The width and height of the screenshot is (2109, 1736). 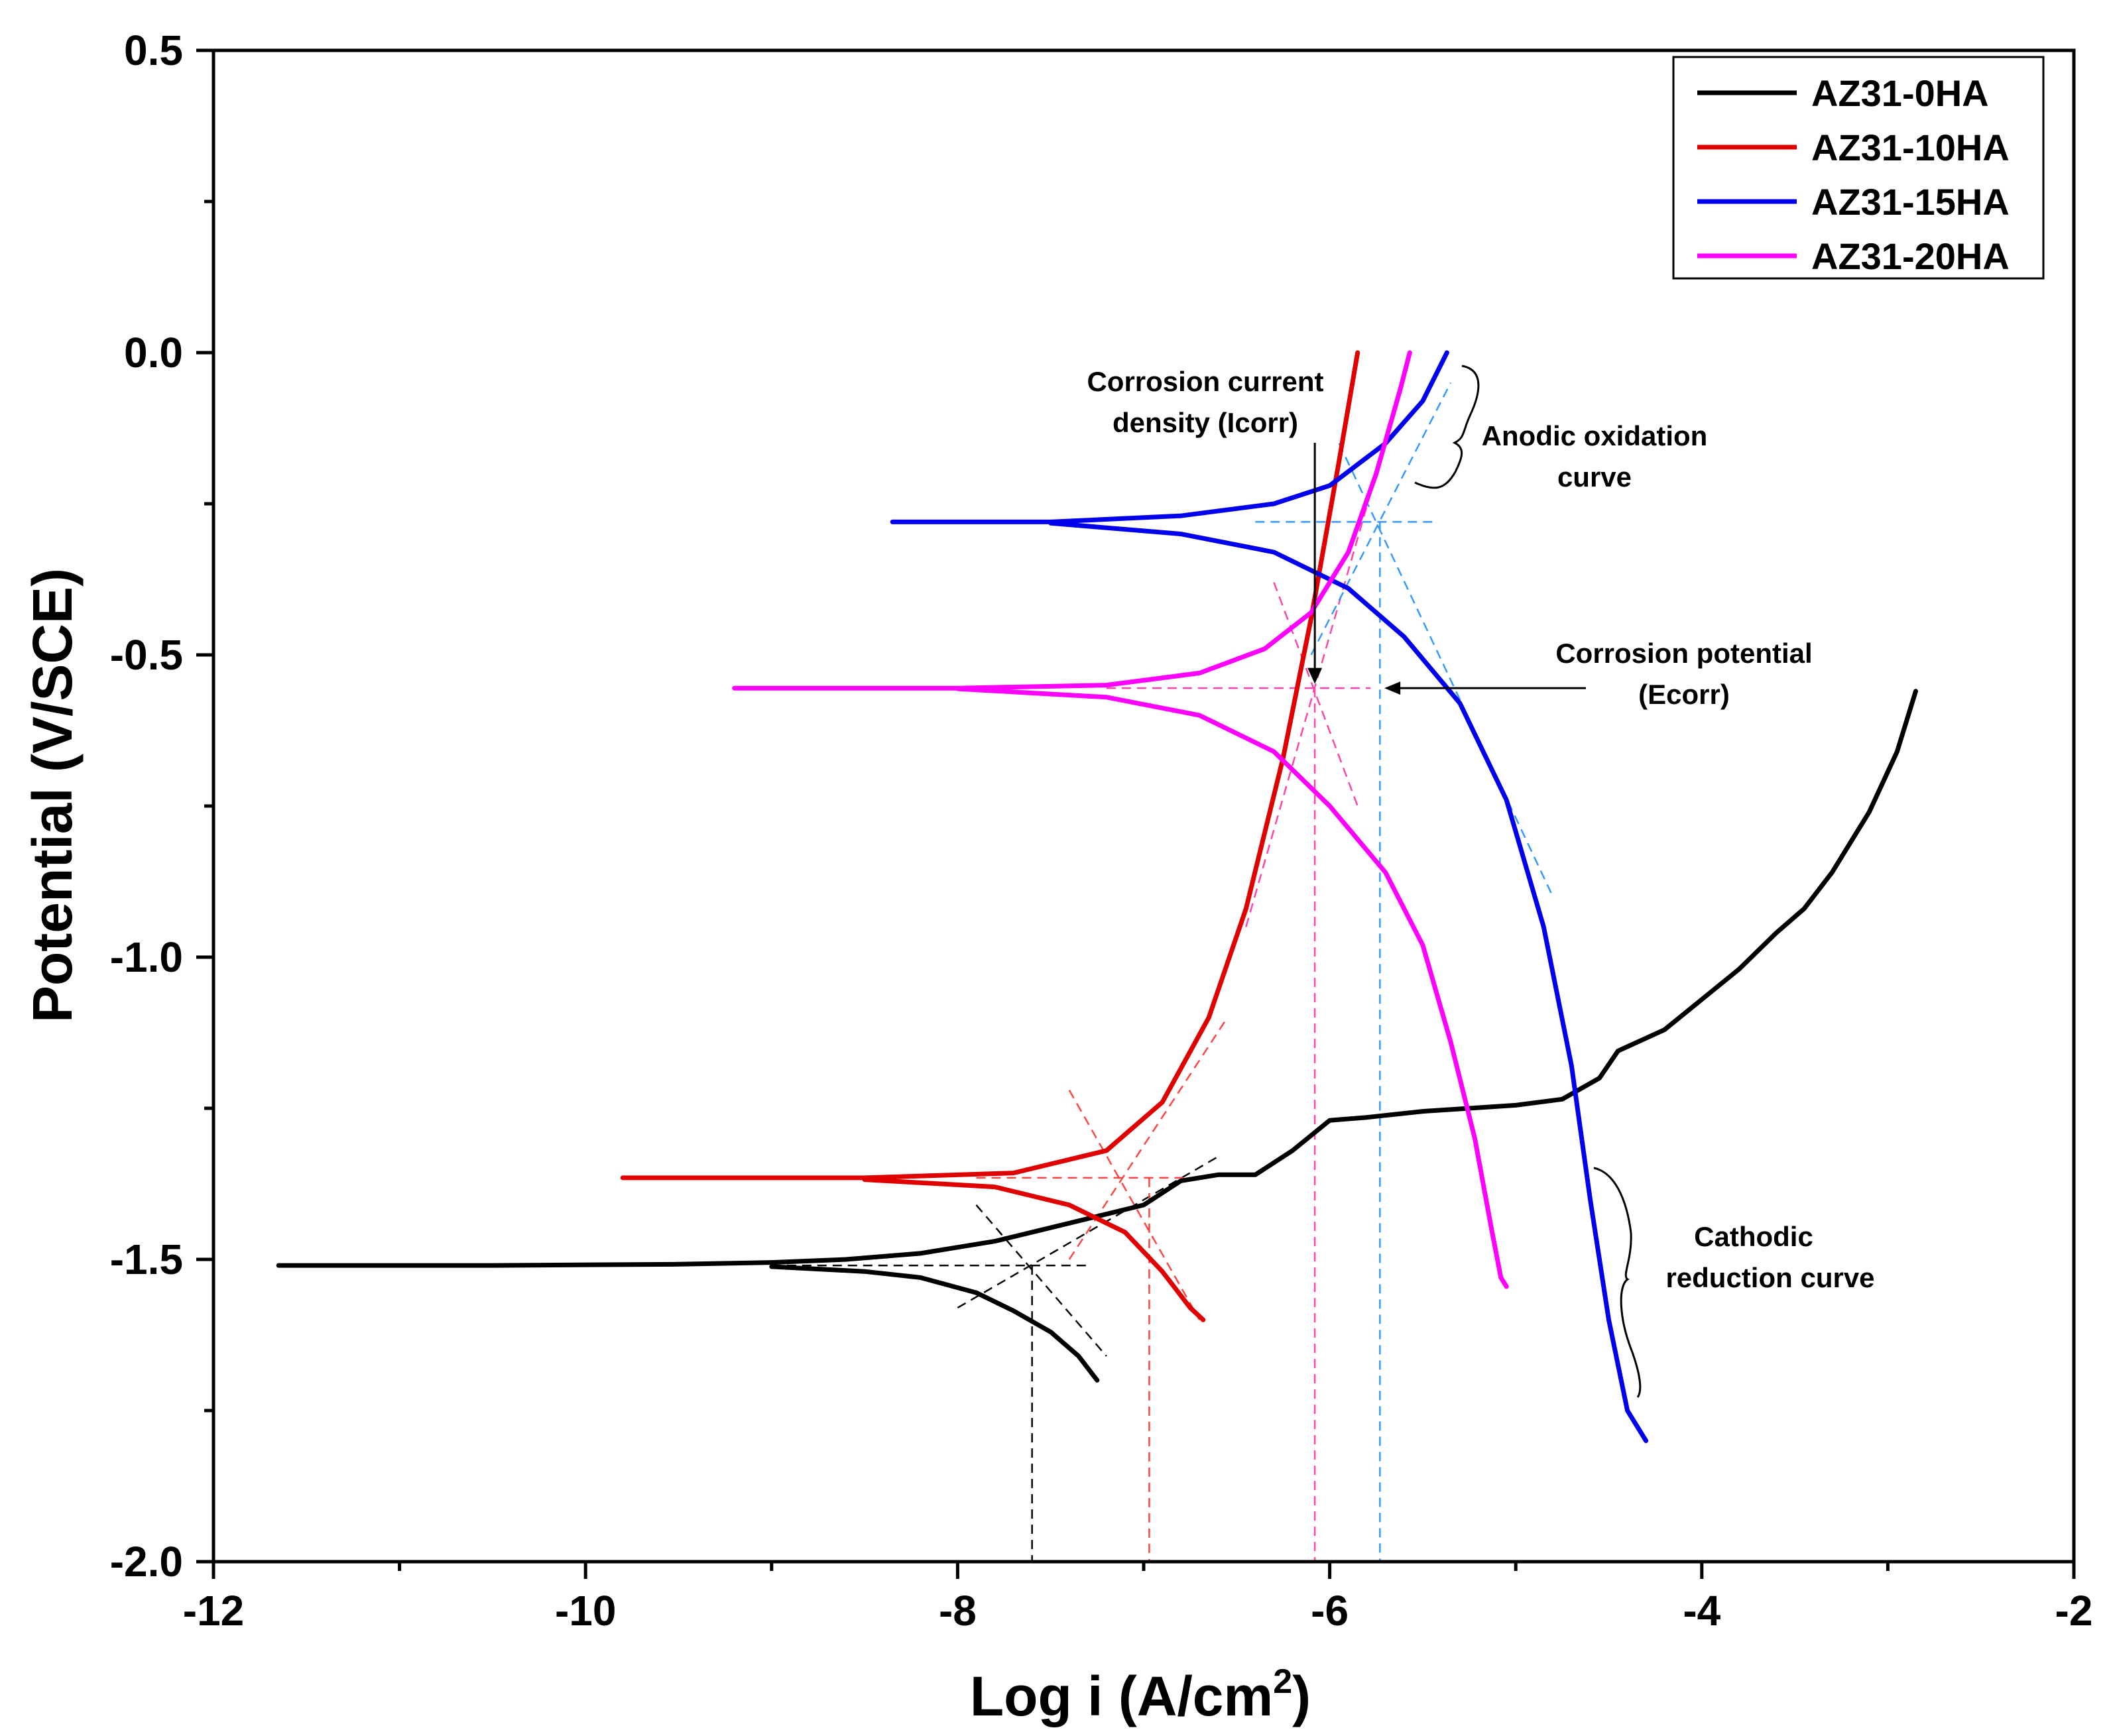 I want to click on series-line-3-anodic, so click(x=1072, y=520).